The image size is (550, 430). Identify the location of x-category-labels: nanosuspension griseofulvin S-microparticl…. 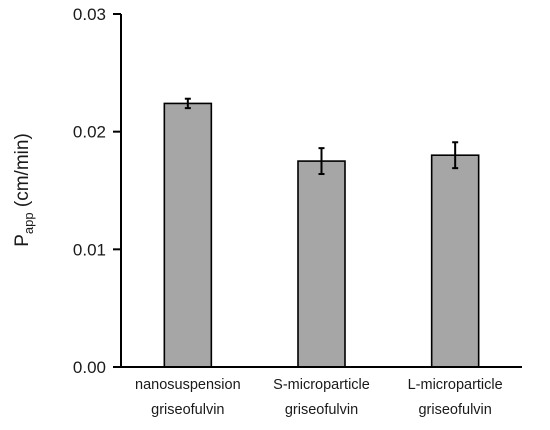
(319, 397).